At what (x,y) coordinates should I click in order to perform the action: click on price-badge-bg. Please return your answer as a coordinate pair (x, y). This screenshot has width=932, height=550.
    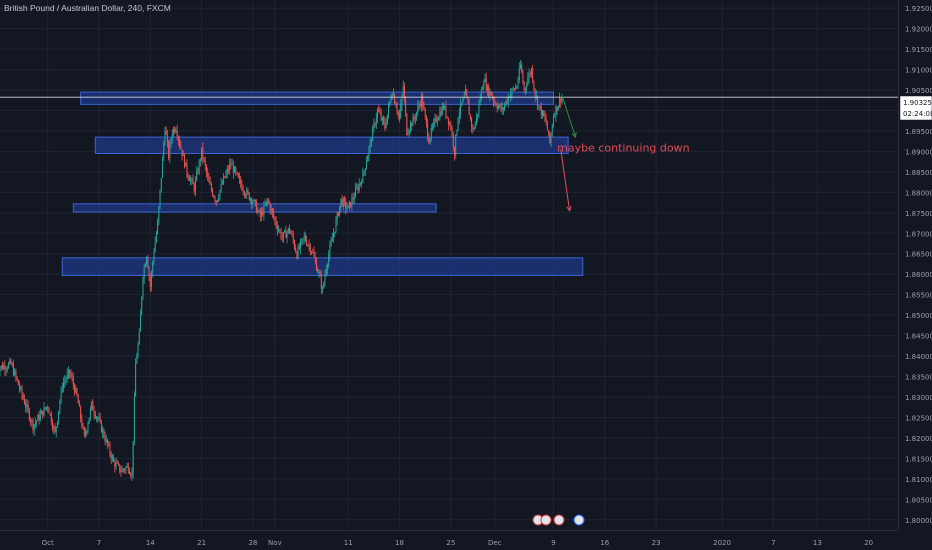
    Looking at the image, I should click on (915, 108).